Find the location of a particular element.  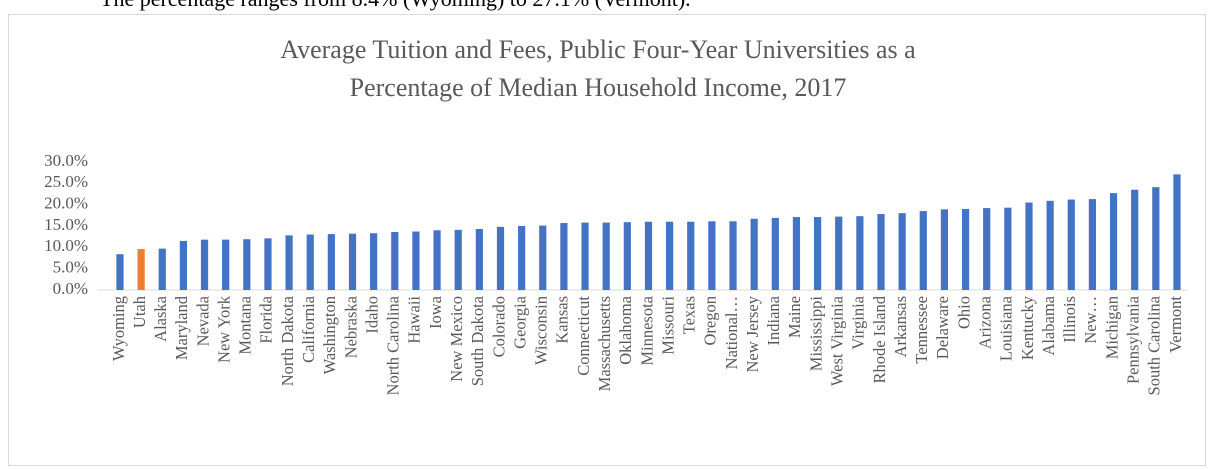

x-tick-label: Massachusetts is located at coordinates (604, 343).